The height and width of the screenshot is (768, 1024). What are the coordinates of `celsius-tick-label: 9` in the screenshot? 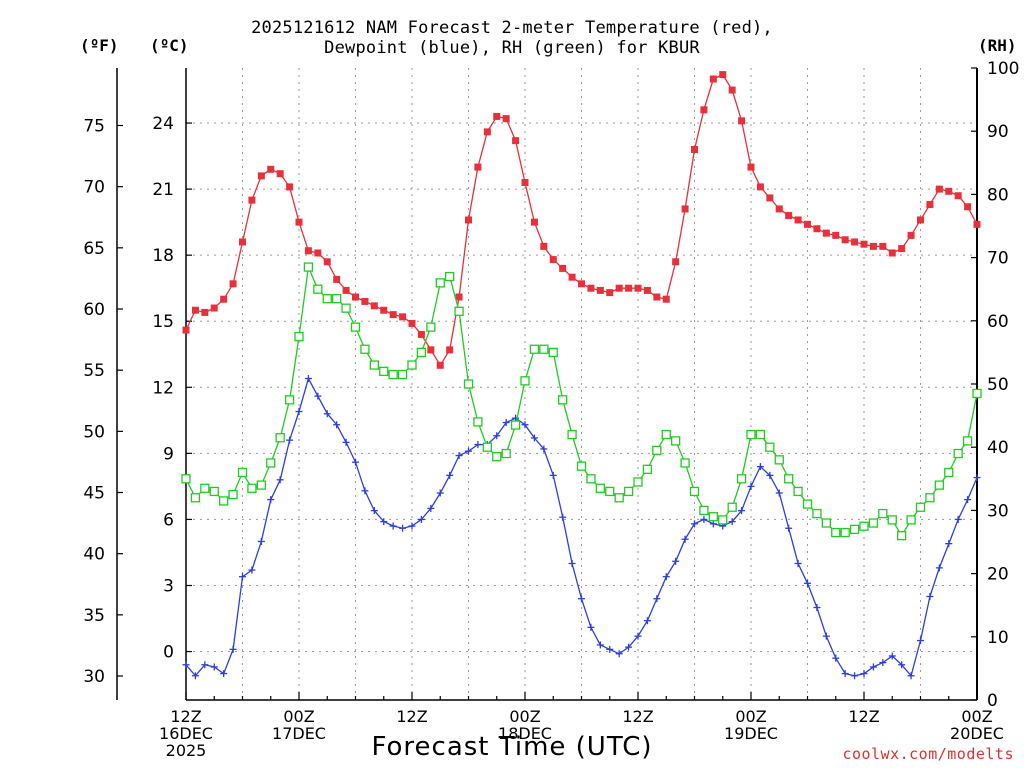 It's located at (168, 454).